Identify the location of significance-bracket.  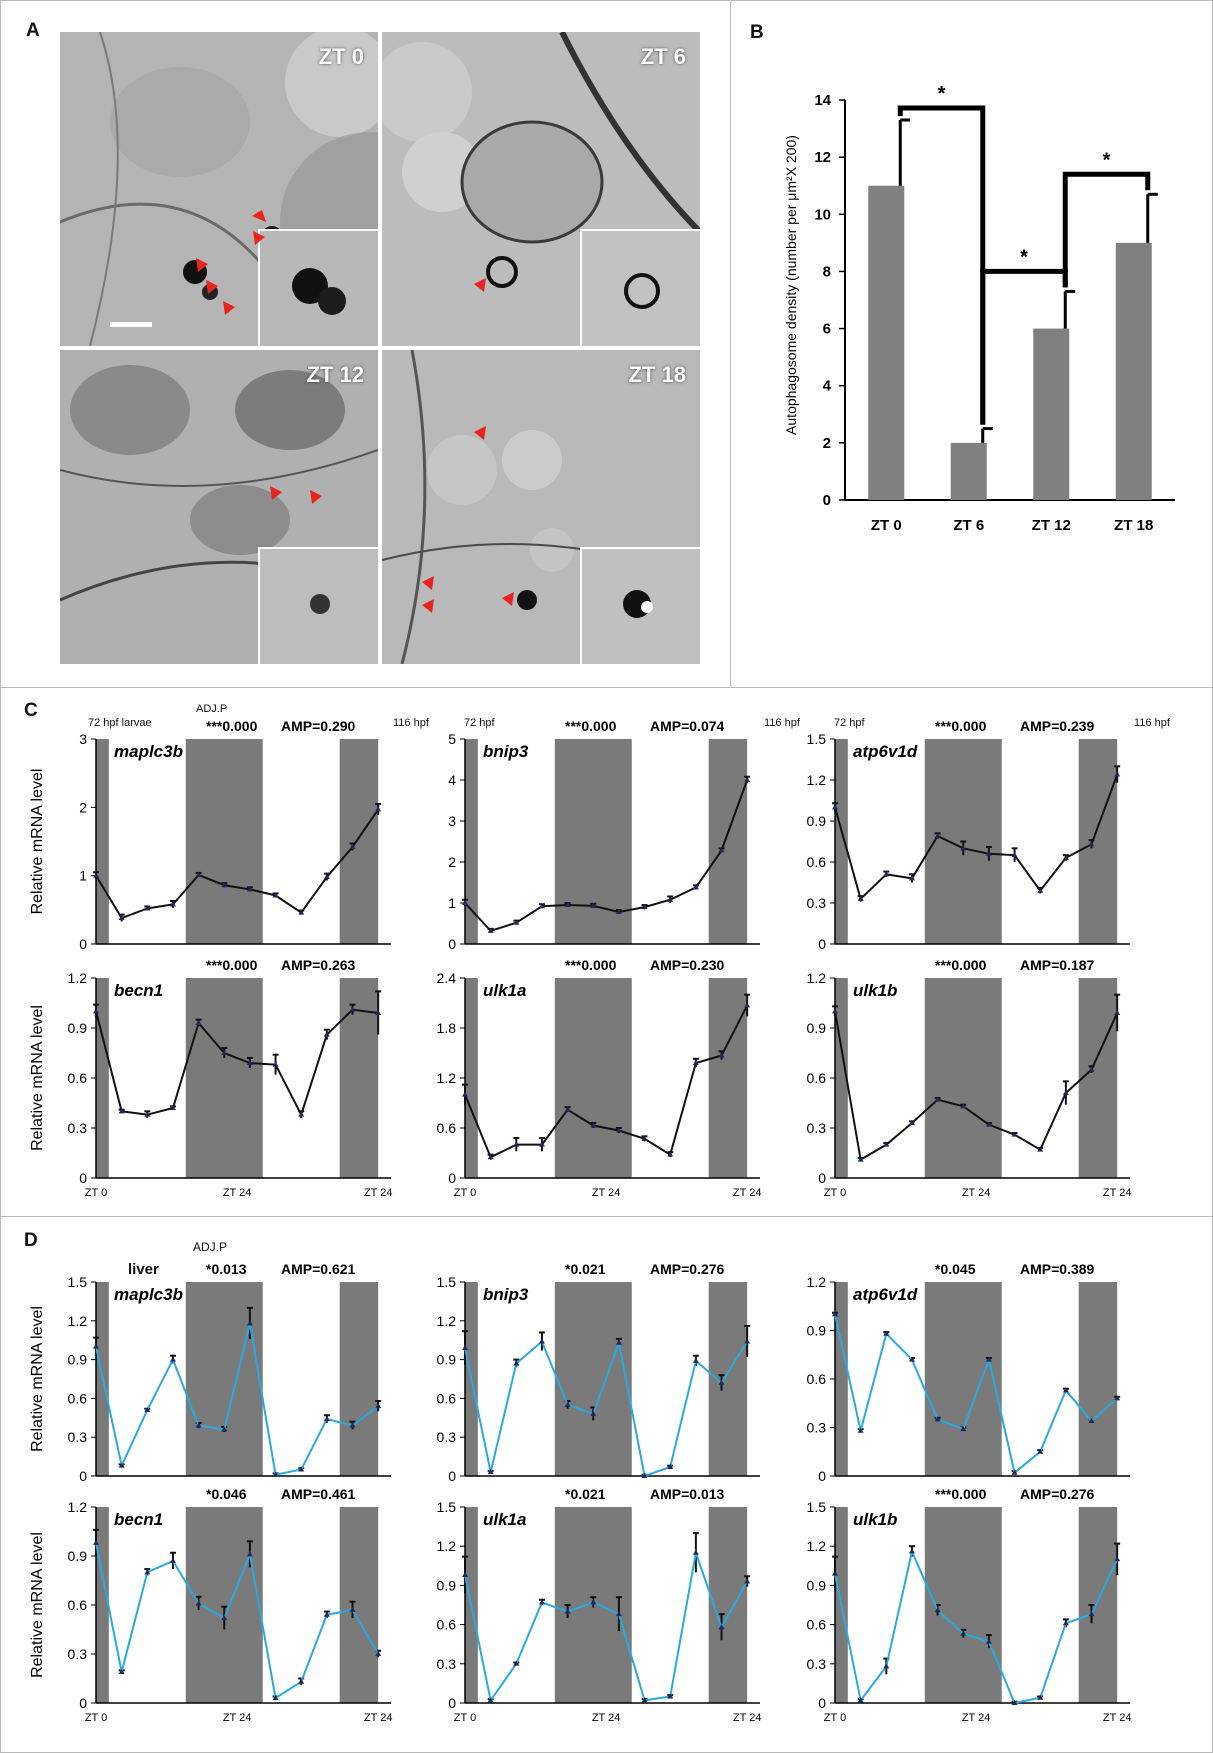
(941, 265).